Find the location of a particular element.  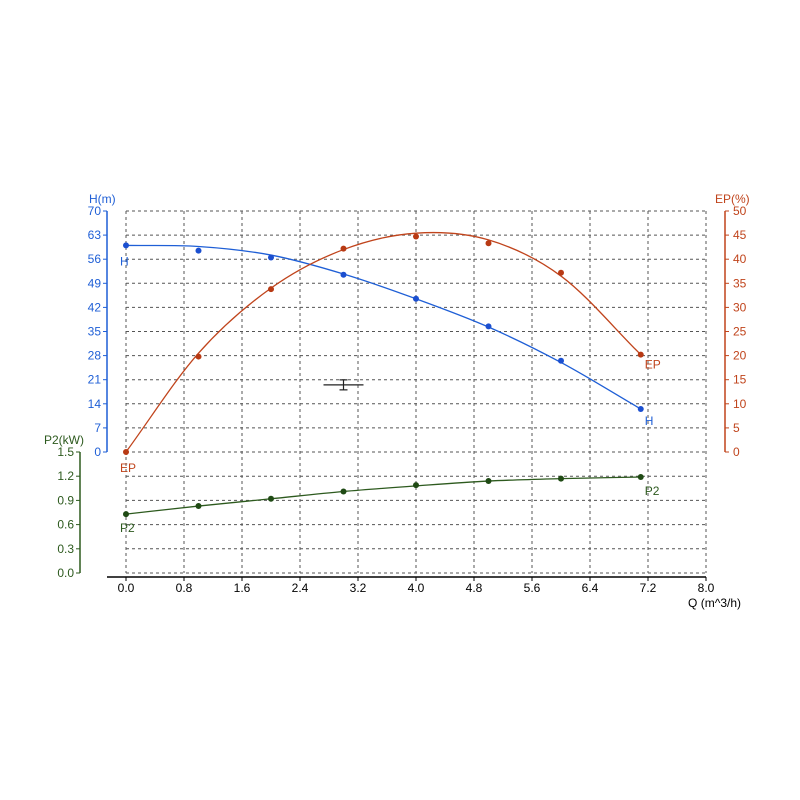

ep-tick-label: 25 is located at coordinates (740, 332).